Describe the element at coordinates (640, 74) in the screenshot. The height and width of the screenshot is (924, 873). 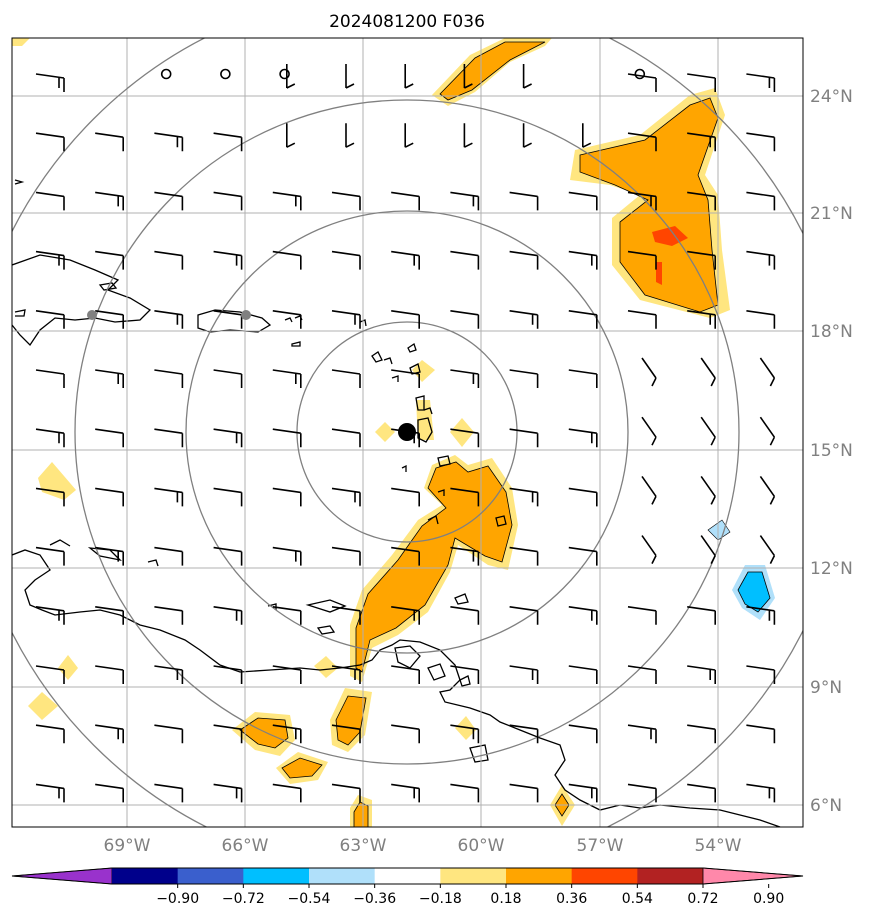
I see `calm-wind-marker` at that location.